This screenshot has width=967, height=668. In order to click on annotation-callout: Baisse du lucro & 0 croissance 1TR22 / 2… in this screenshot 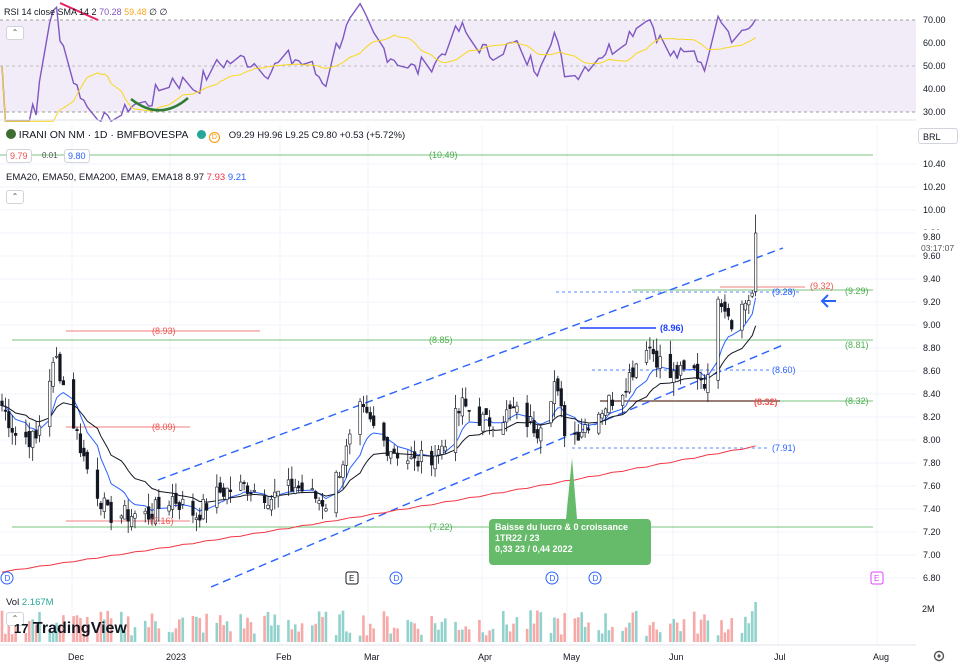, I will do `click(570, 542)`.